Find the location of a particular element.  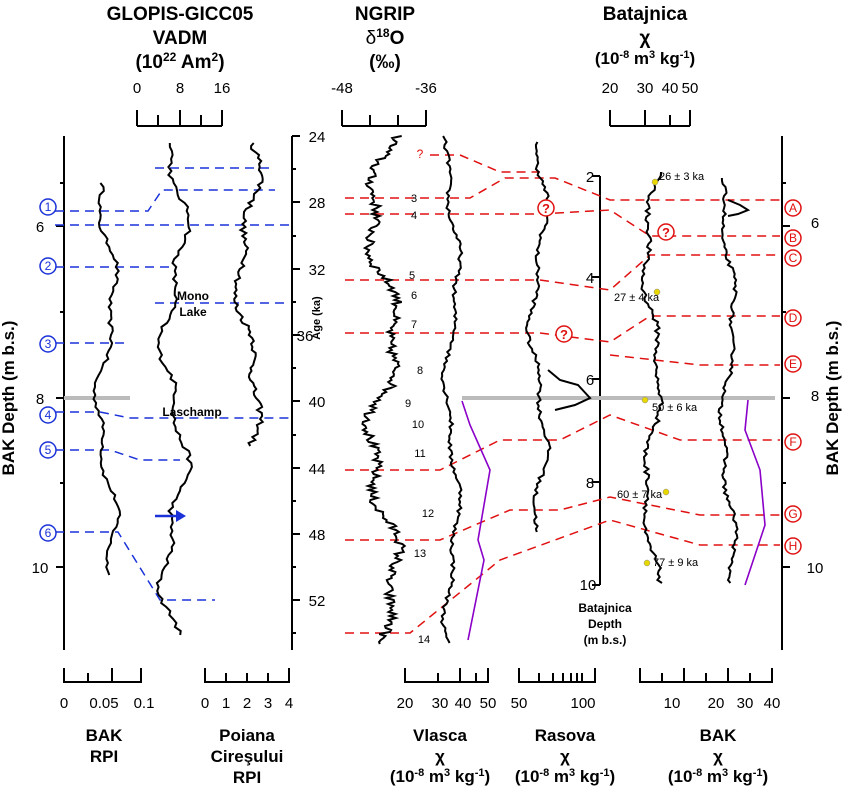

batajnica-unit: (10-8 m3 kg-1) is located at coordinates (645, 58).